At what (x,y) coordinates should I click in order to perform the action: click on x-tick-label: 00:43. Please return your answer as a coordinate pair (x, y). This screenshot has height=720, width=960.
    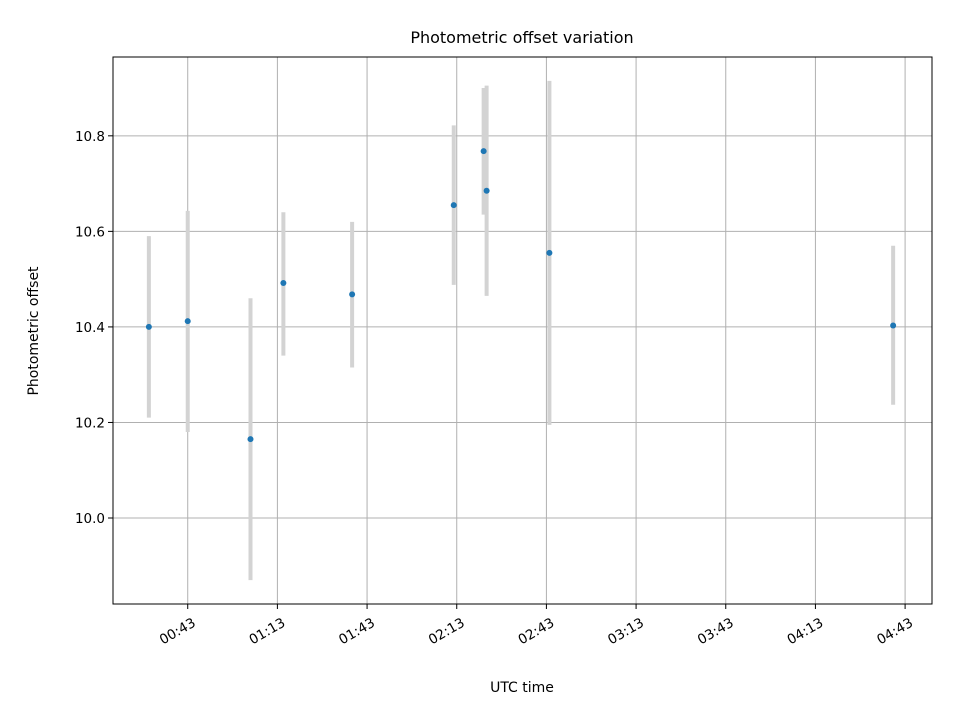
    Looking at the image, I should click on (178, 631).